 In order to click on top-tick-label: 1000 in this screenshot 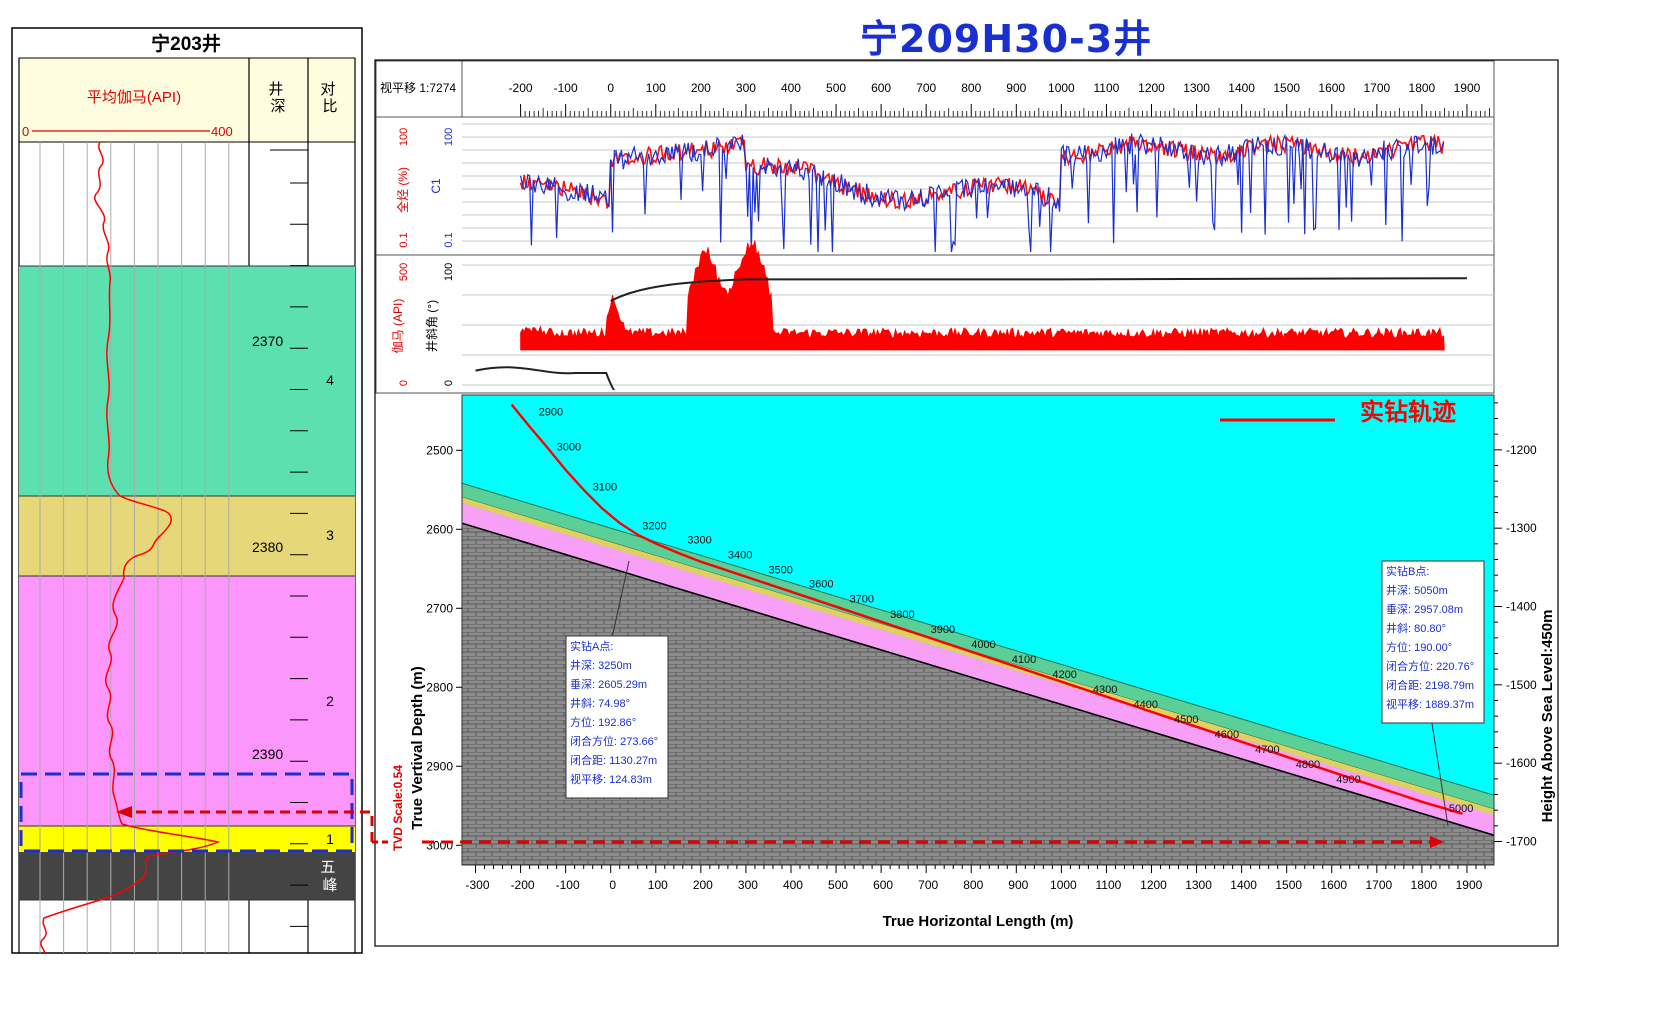, I will do `click(1061, 88)`.